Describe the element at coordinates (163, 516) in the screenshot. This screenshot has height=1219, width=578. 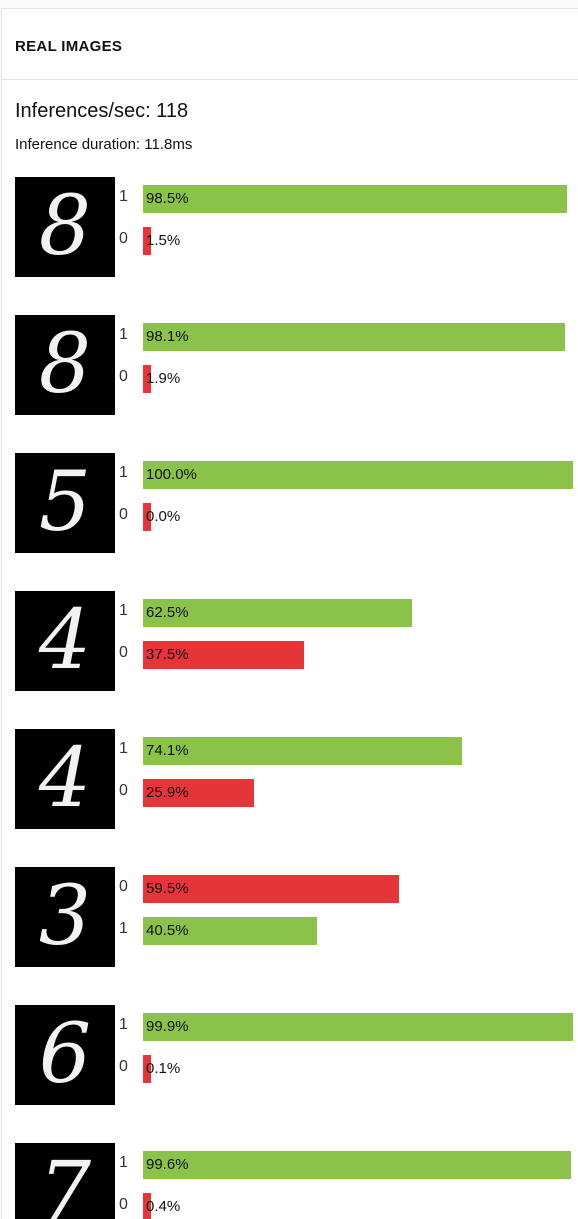
I see `confidence-percent: 0.0%` at that location.